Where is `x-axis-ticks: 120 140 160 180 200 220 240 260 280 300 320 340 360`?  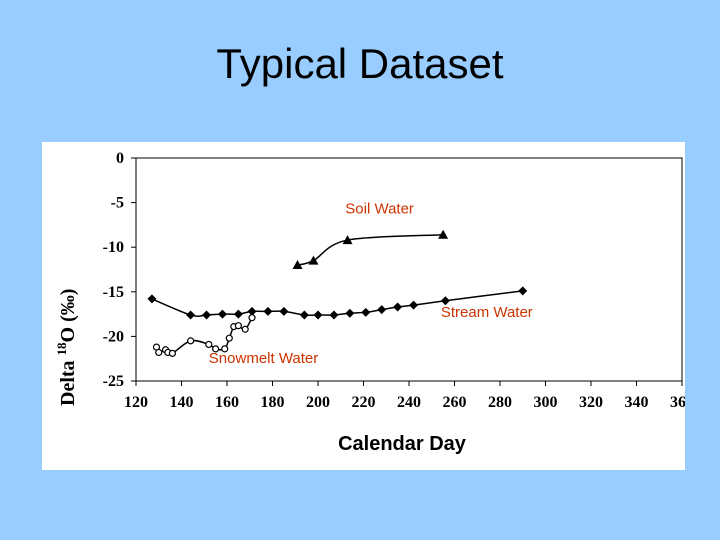 x-axis-ticks: 120 140 160 180 200 220 240 260 280 300 320 340 360 is located at coordinates (404, 396).